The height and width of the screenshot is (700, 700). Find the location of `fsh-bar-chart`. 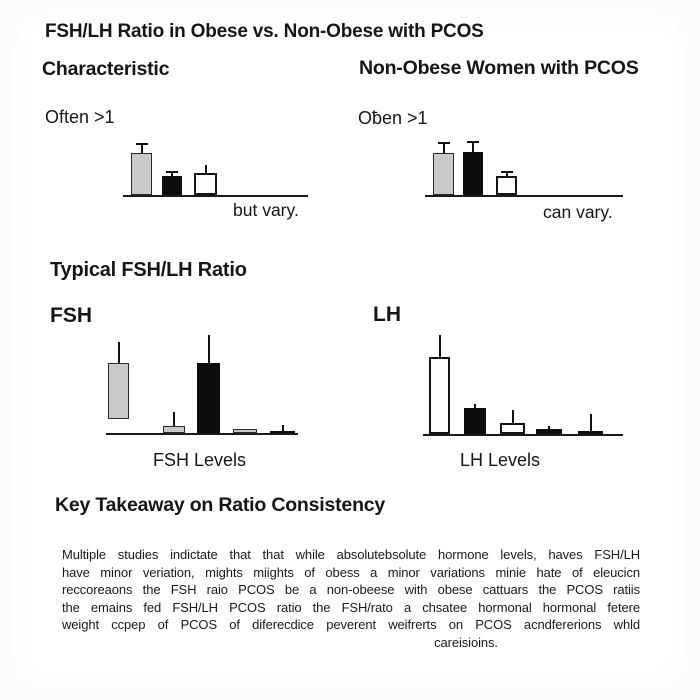

fsh-bar-chart is located at coordinates (202, 384).